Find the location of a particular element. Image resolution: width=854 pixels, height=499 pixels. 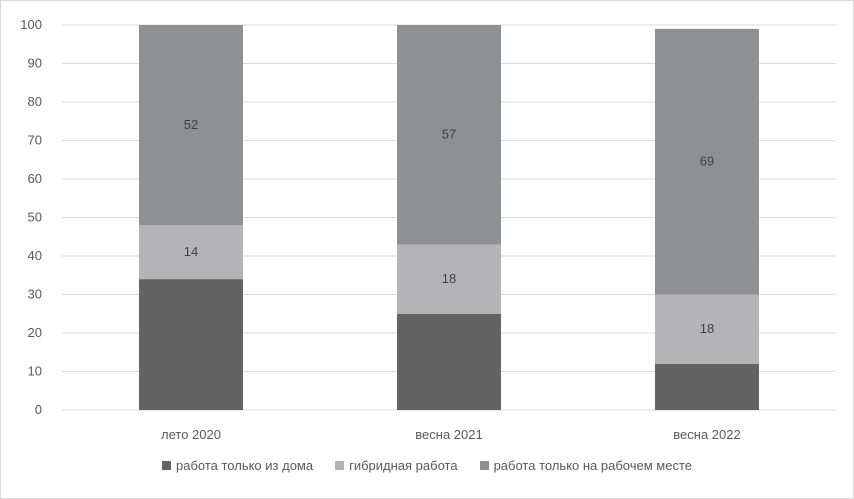

legend-item: работа только из дома is located at coordinates (237, 465).